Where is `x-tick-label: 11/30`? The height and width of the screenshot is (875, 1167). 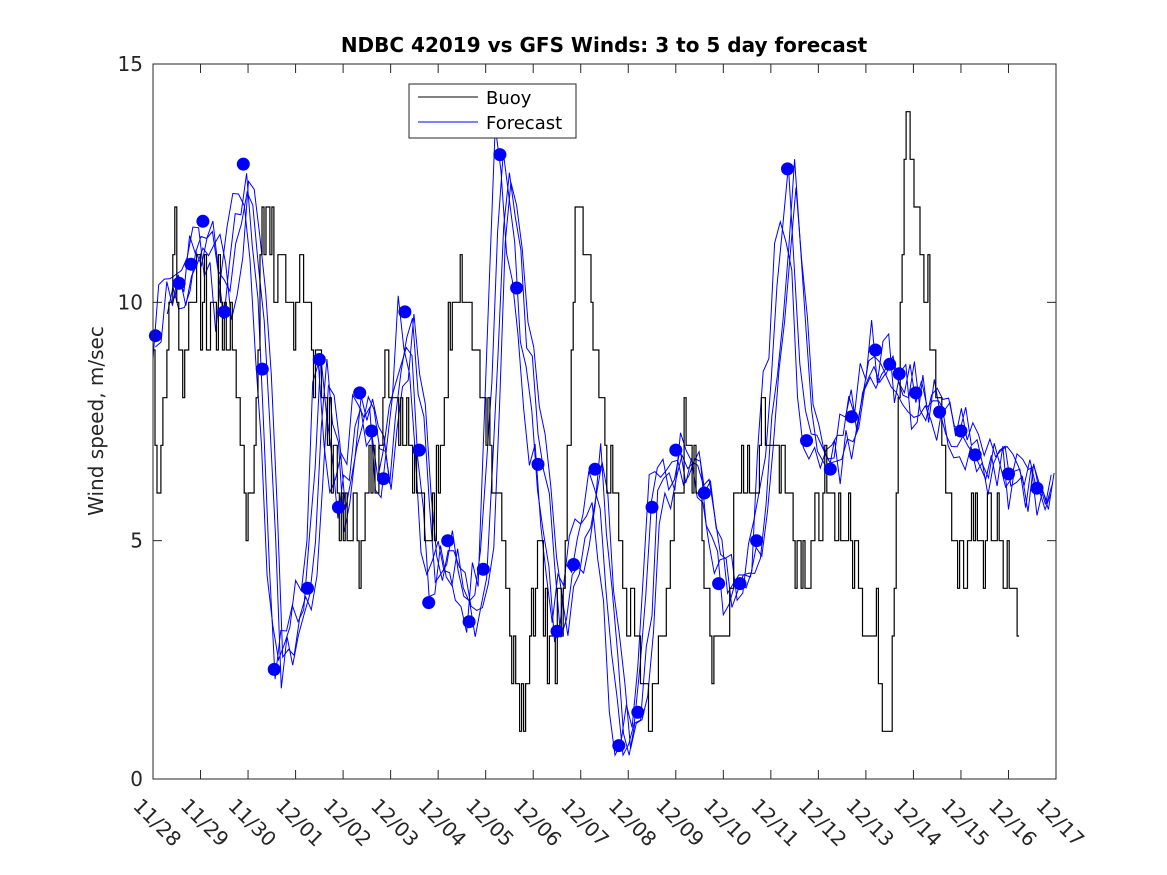
x-tick-label: 11/30 is located at coordinates (253, 823).